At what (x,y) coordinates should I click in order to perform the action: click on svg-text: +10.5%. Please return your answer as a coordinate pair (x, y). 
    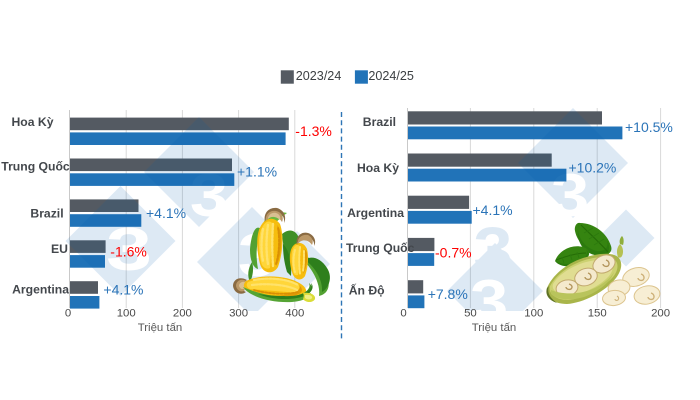
    Looking at the image, I should click on (649, 127).